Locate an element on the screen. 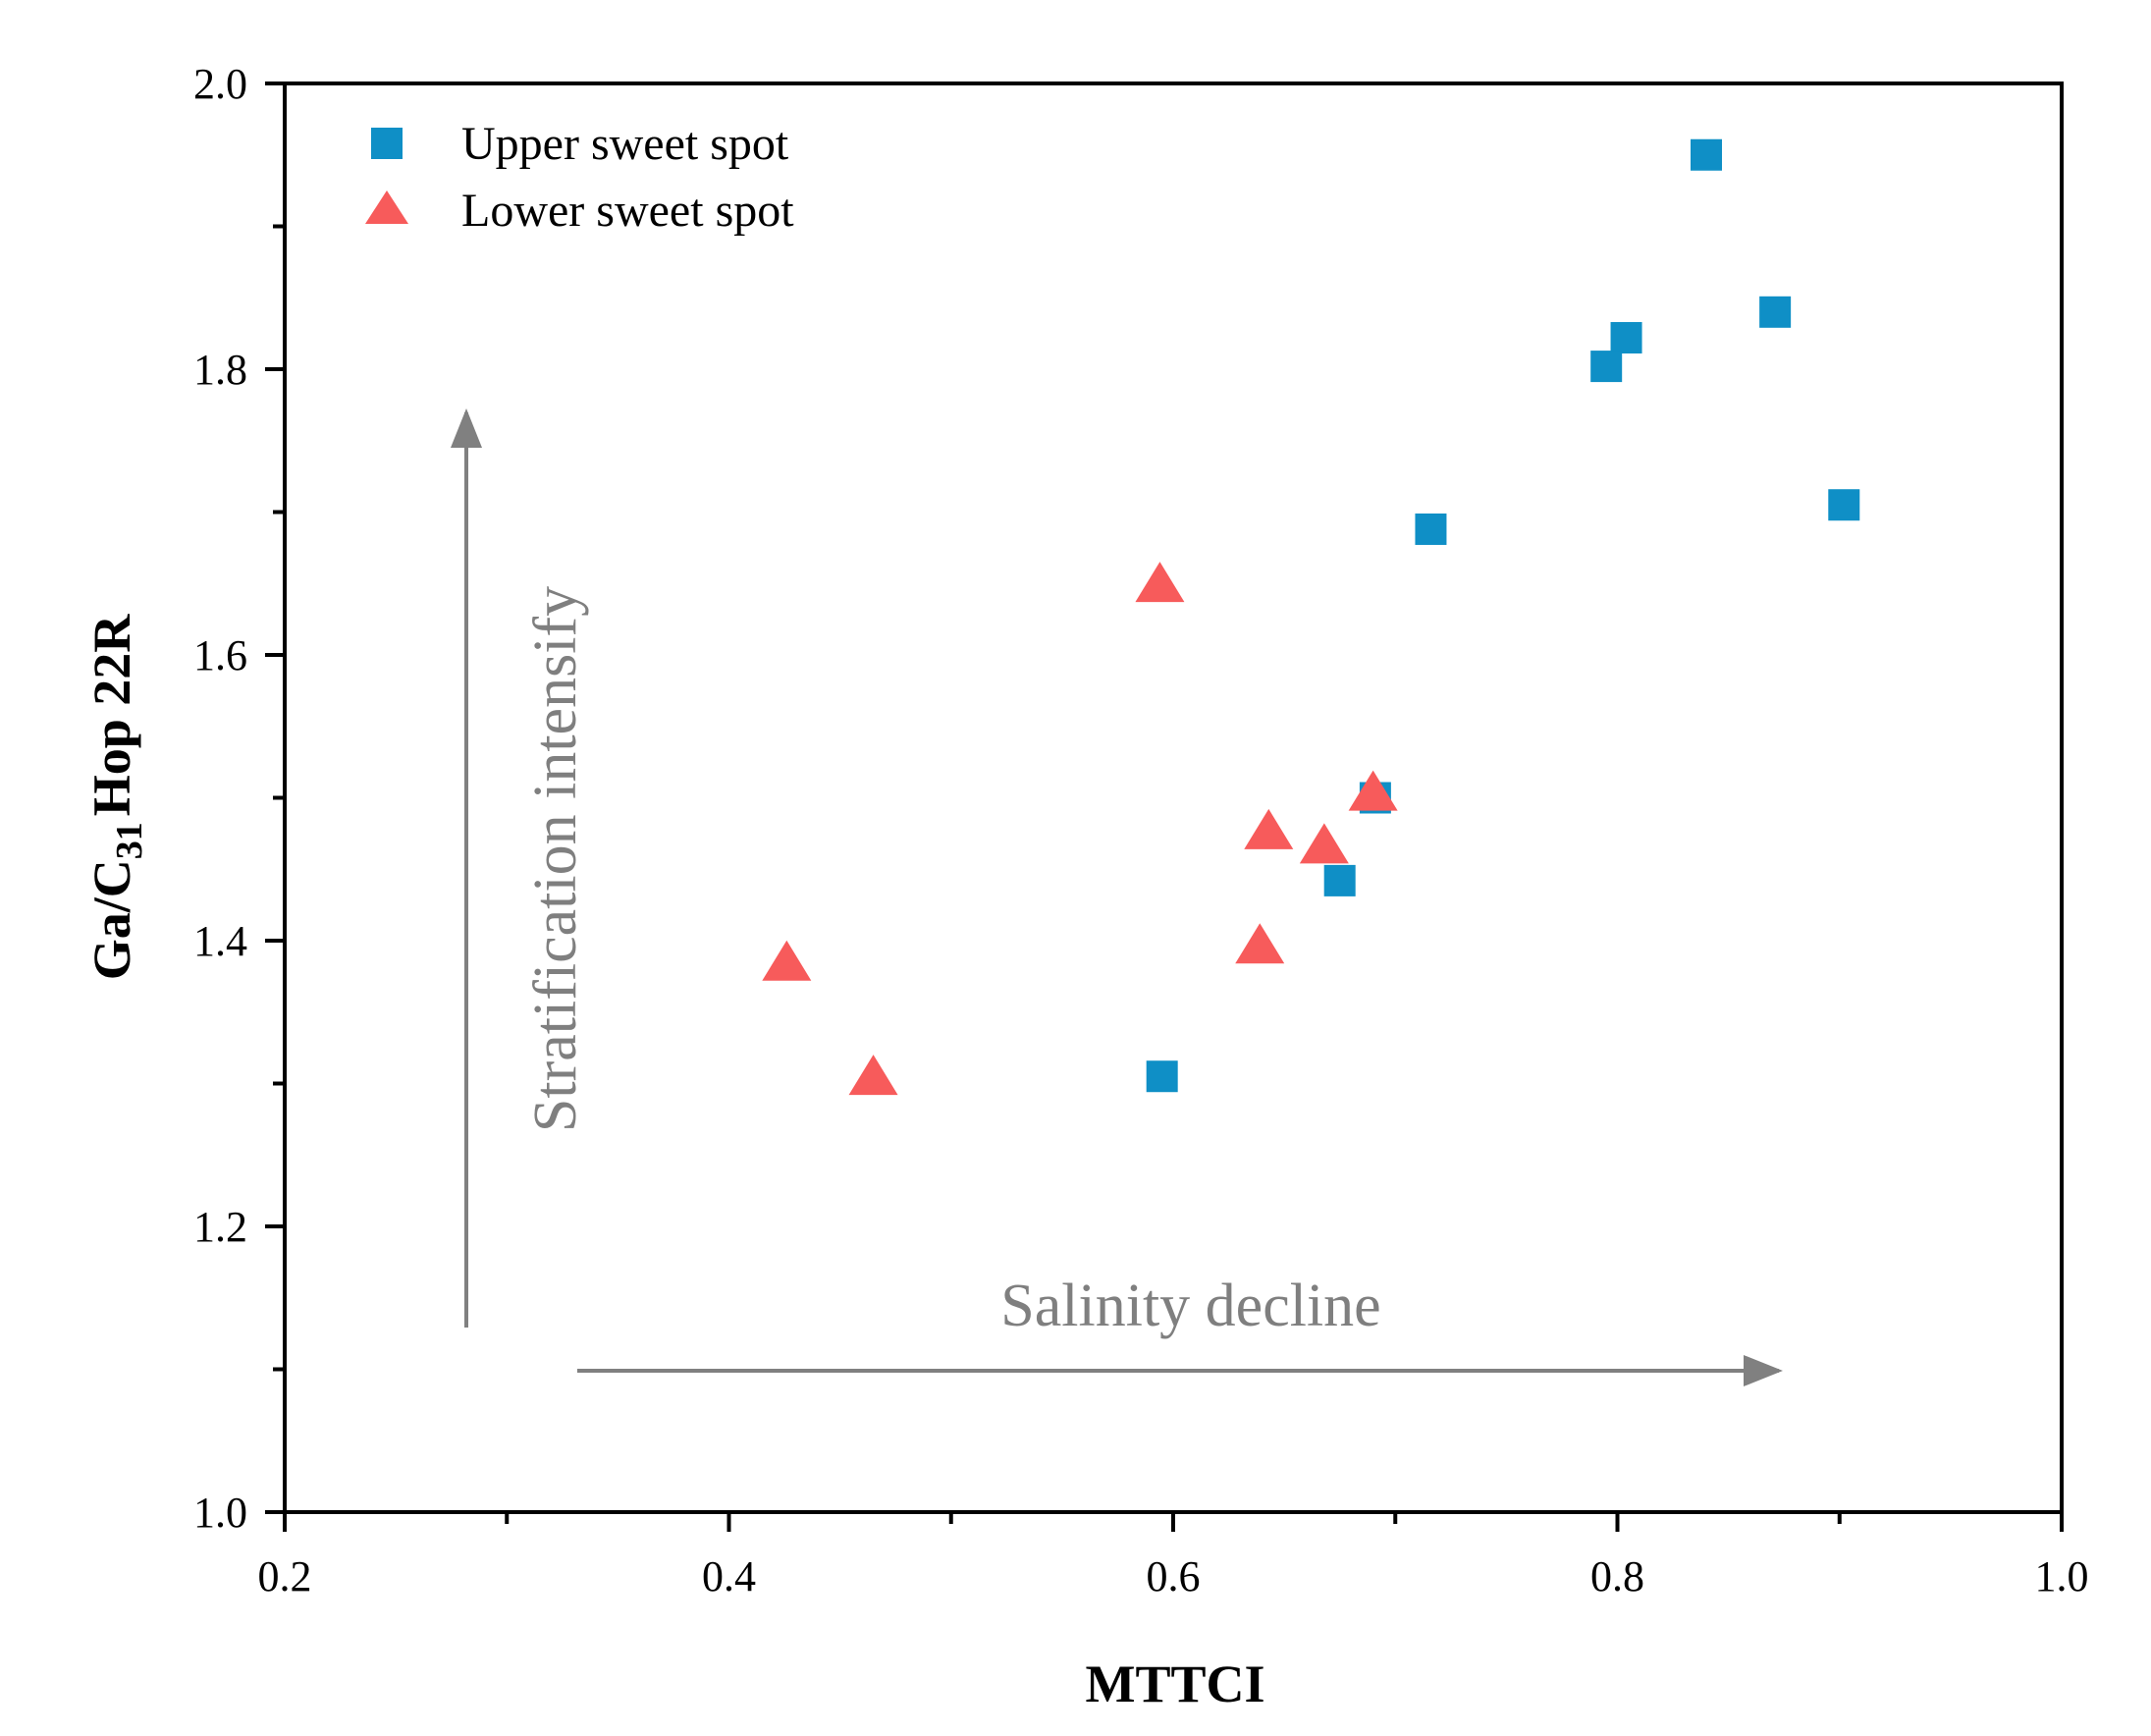 The image size is (2151, 1736). legend-square-symbol is located at coordinates (387, 143).